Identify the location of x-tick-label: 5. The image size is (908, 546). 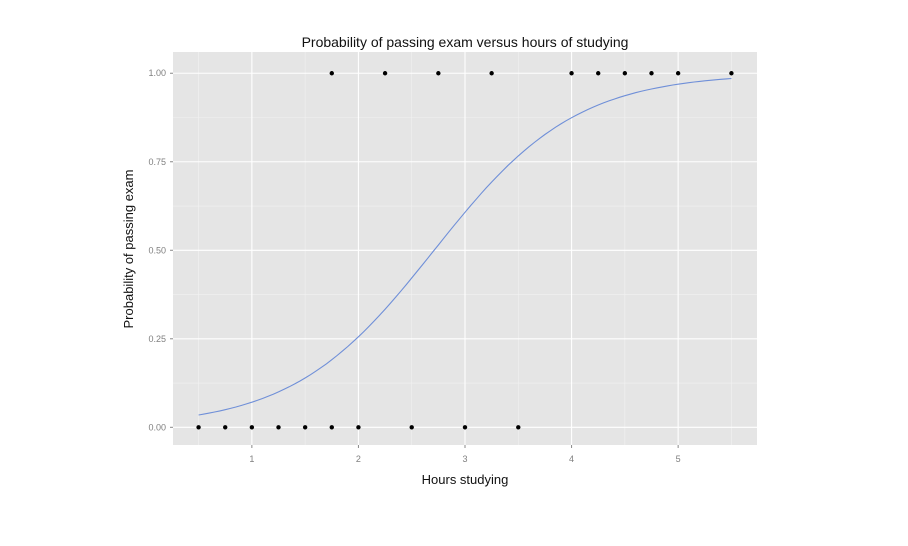
(678, 459).